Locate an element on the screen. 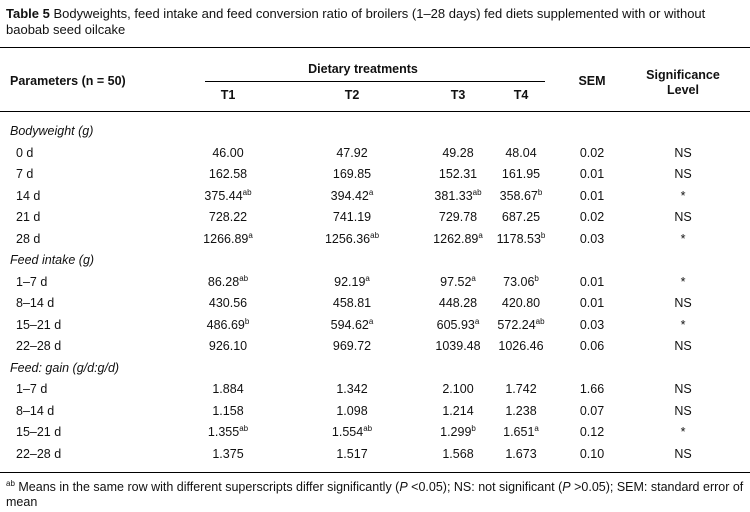 Image resolution: width=750 pixels, height=512 pixels. cell-t3: 152.31 is located at coordinates (458, 174).